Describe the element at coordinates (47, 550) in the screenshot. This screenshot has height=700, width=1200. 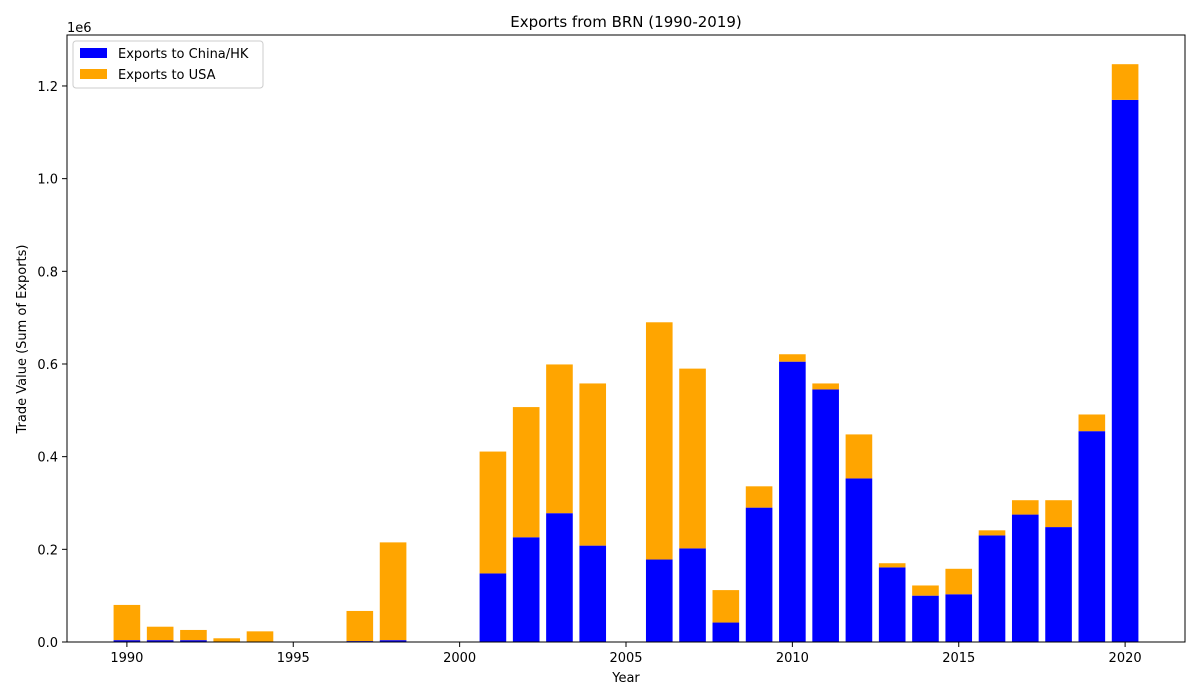
I see `y-tick-label: 0.2` at that location.